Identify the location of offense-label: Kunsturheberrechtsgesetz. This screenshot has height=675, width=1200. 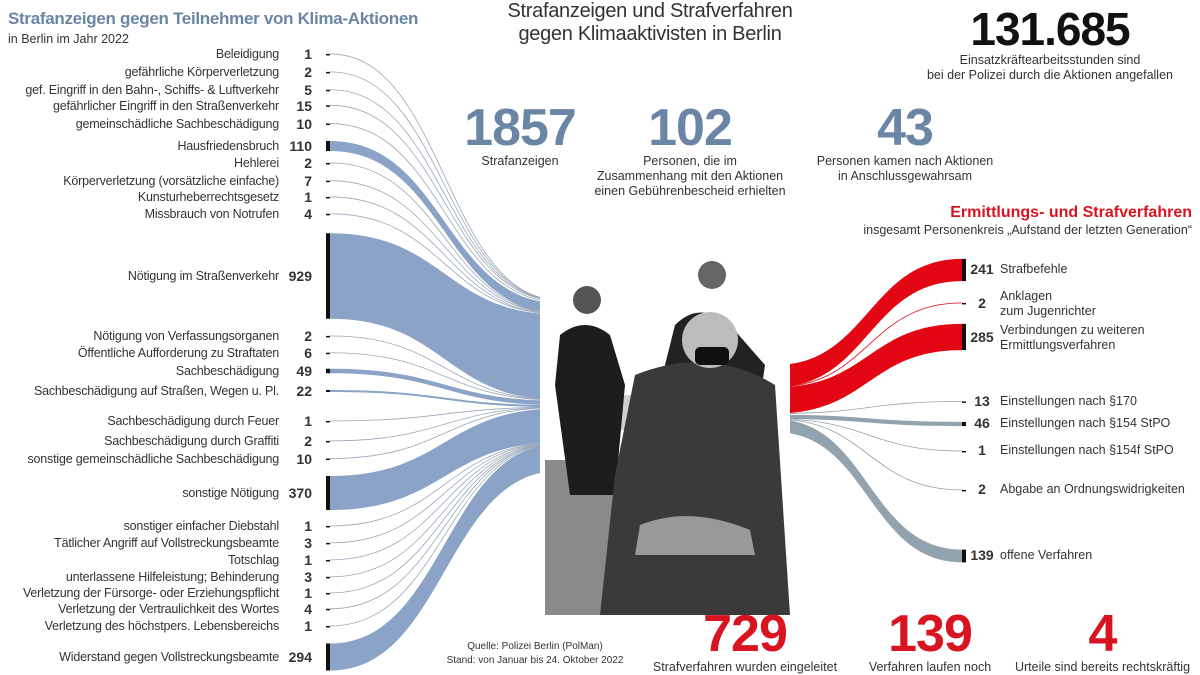
(208, 197).